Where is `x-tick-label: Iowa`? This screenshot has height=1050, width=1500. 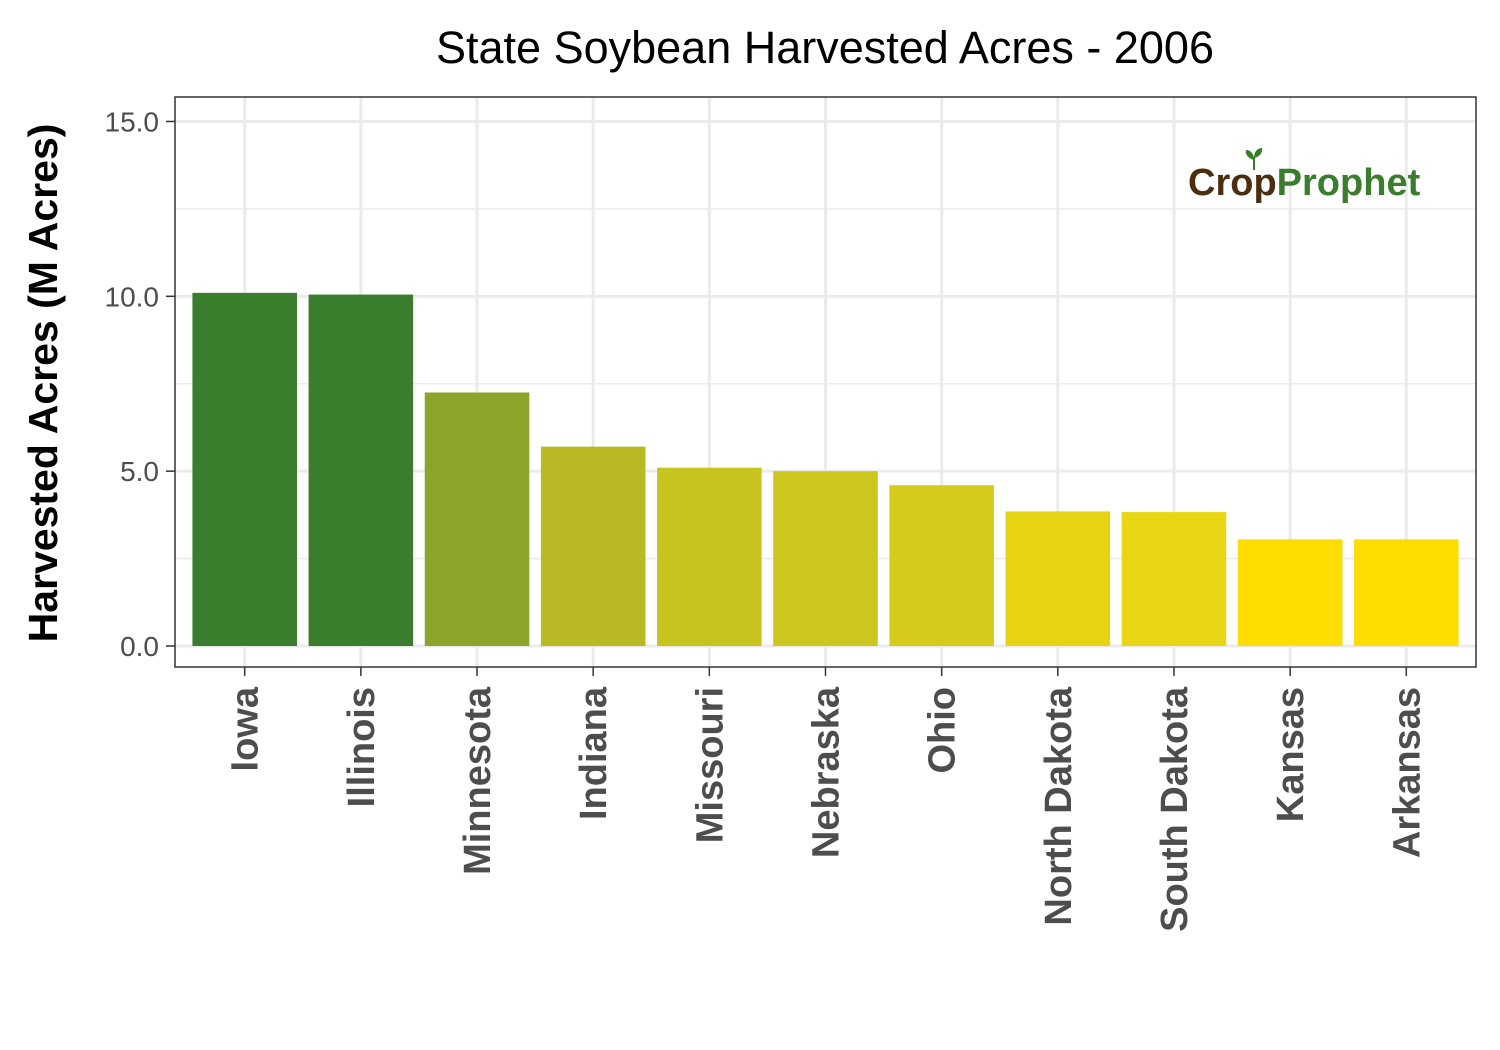
x-tick-label: Iowa is located at coordinates (246, 728).